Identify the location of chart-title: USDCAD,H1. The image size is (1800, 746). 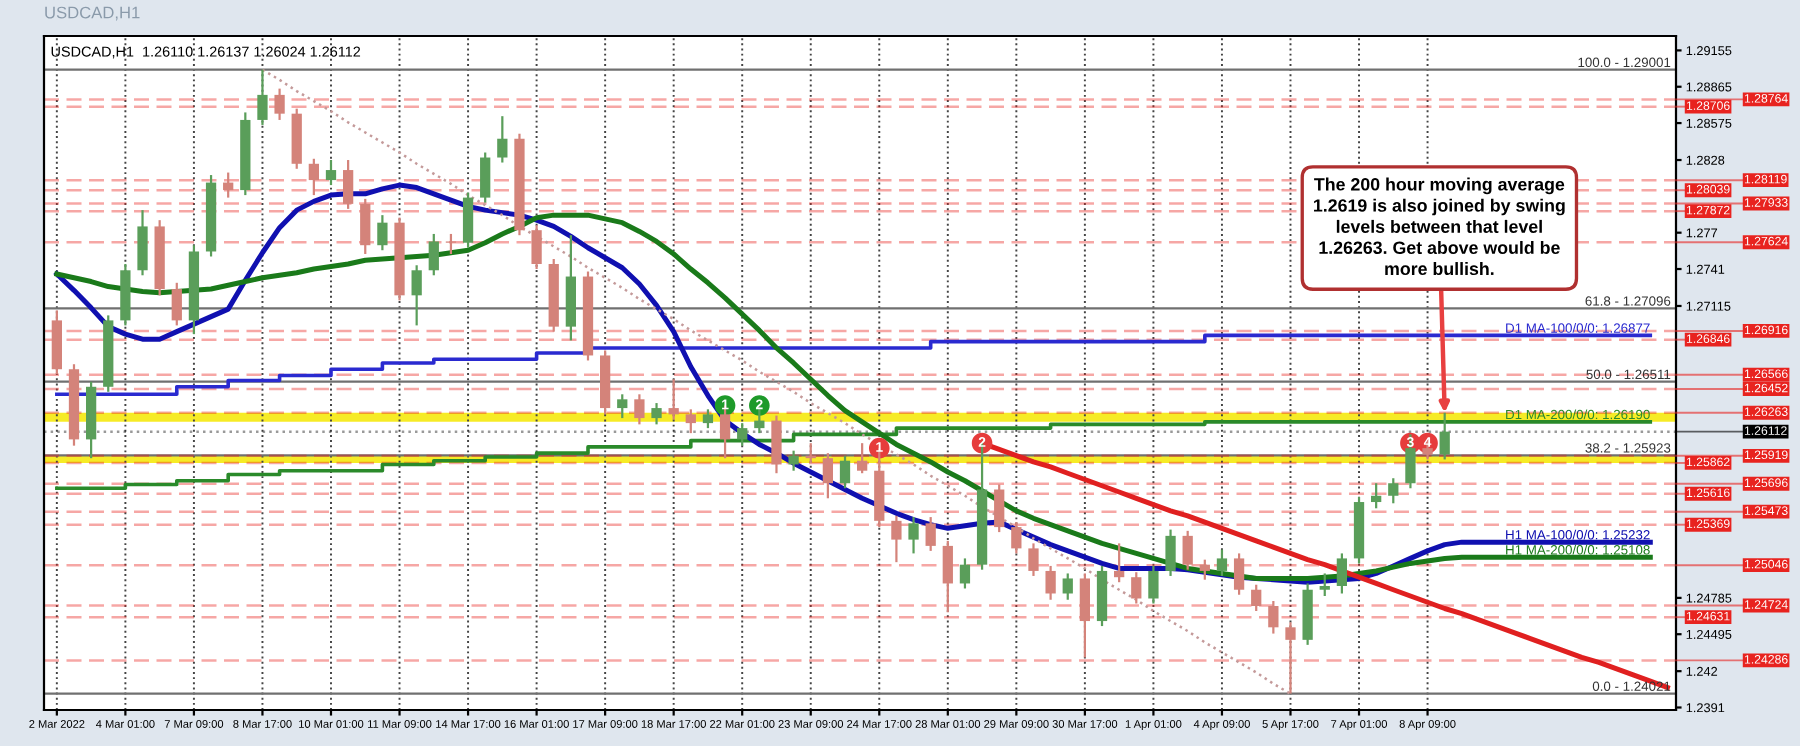
(92, 13).